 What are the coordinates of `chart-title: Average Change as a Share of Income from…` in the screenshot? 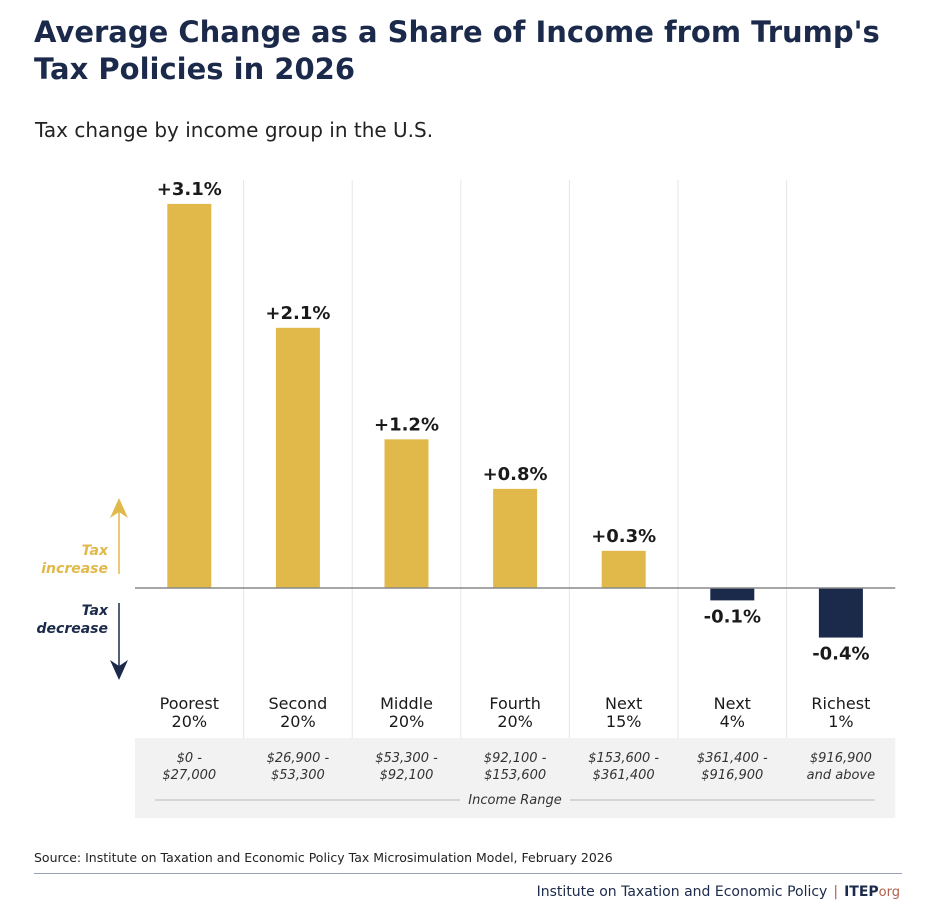 It's located at (457, 50).